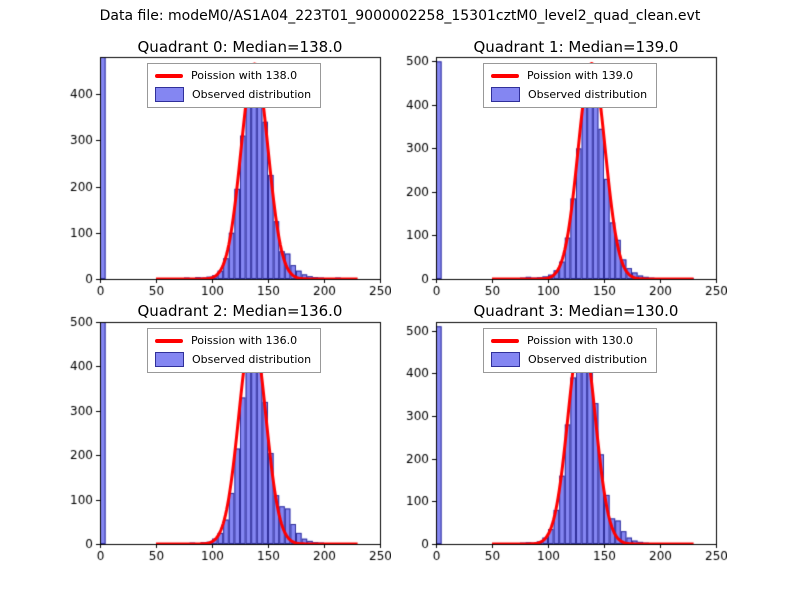 Image resolution: width=800 pixels, height=600 pixels. I want to click on legend-item-poisson: Poission with 138.0, so click(233, 75).